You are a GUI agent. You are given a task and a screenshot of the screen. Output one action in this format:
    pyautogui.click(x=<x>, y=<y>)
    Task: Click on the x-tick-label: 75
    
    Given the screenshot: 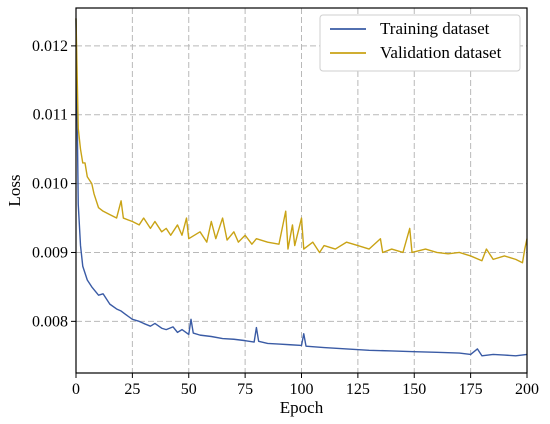 What is the action you would take?
    pyautogui.click(x=245, y=389)
    